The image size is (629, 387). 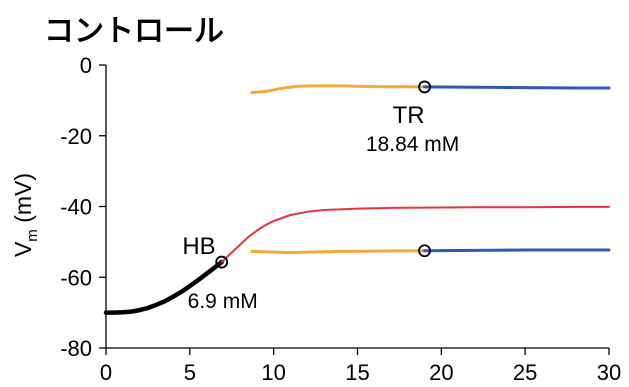 I want to click on x-tick-label: 30, so click(x=609, y=372).